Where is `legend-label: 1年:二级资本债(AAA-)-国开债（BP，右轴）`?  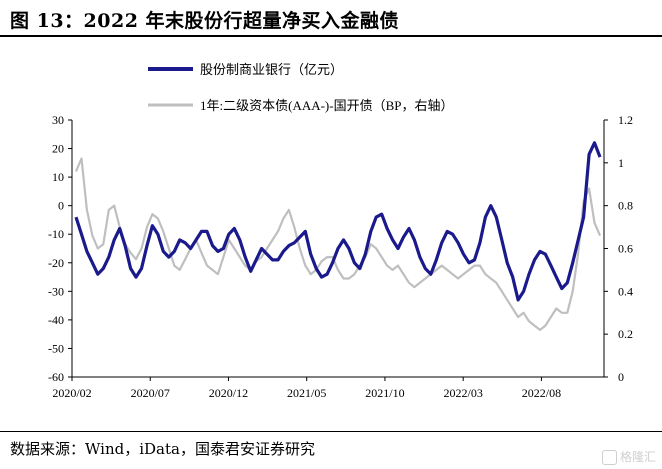 legend-label: 1年:二级资本债(AAA-)-国开债（BP，右轴） is located at coordinates (327, 105).